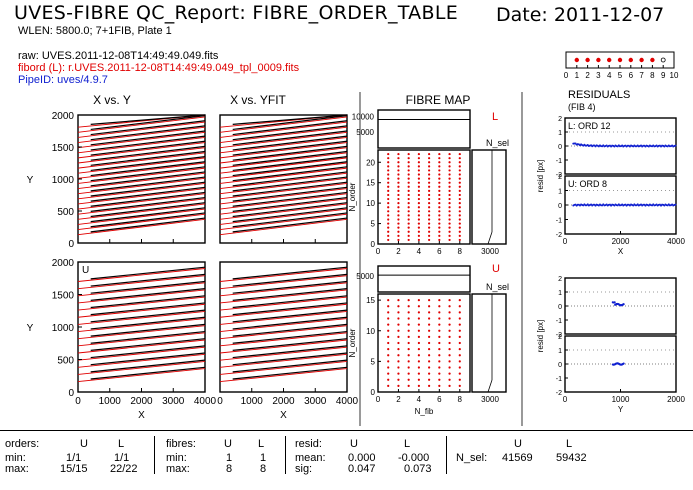 This screenshot has width=693, height=490. I want to click on residual-point, so click(675, 145).